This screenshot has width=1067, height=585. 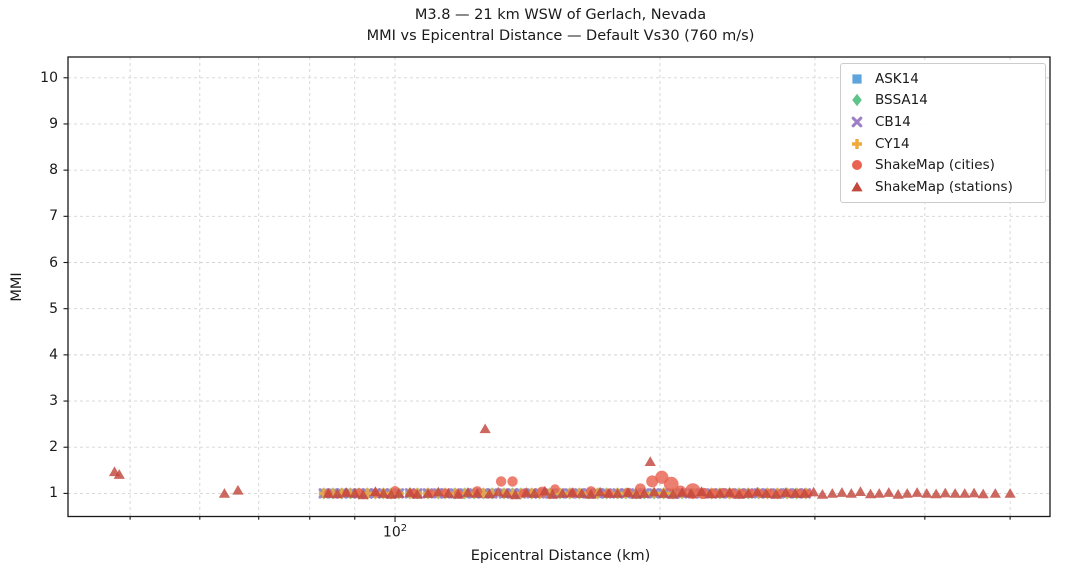 What do you see at coordinates (943, 144) in the screenshot?
I see `legend-entry-cy14: CY14` at bounding box center [943, 144].